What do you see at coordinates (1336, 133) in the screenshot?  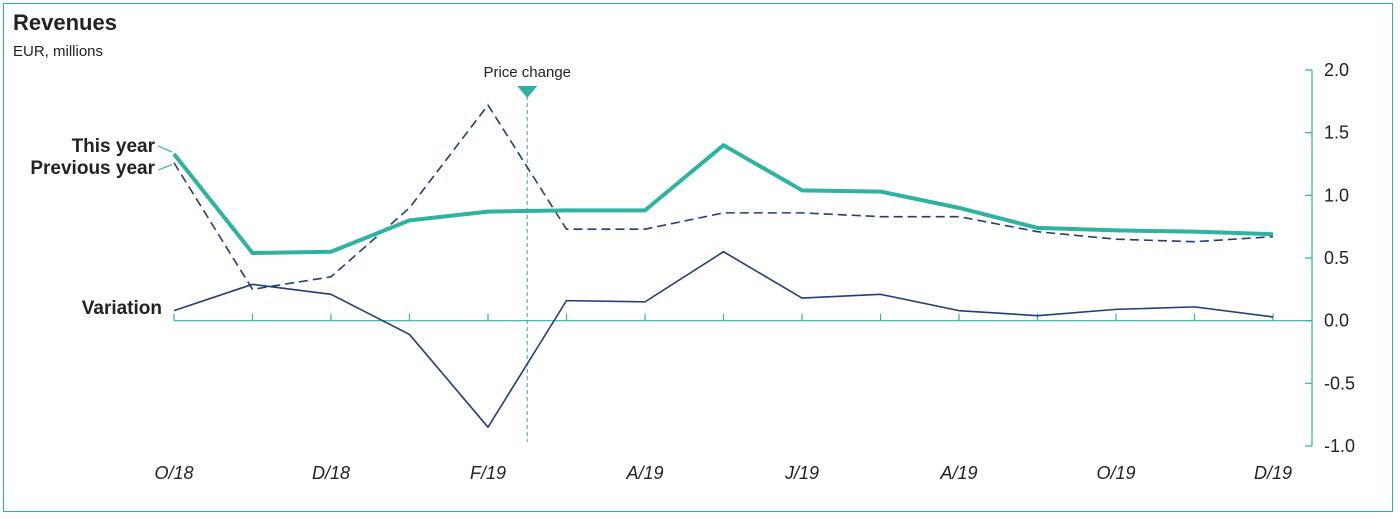 I see `y-tick-label: 1.5` at bounding box center [1336, 133].